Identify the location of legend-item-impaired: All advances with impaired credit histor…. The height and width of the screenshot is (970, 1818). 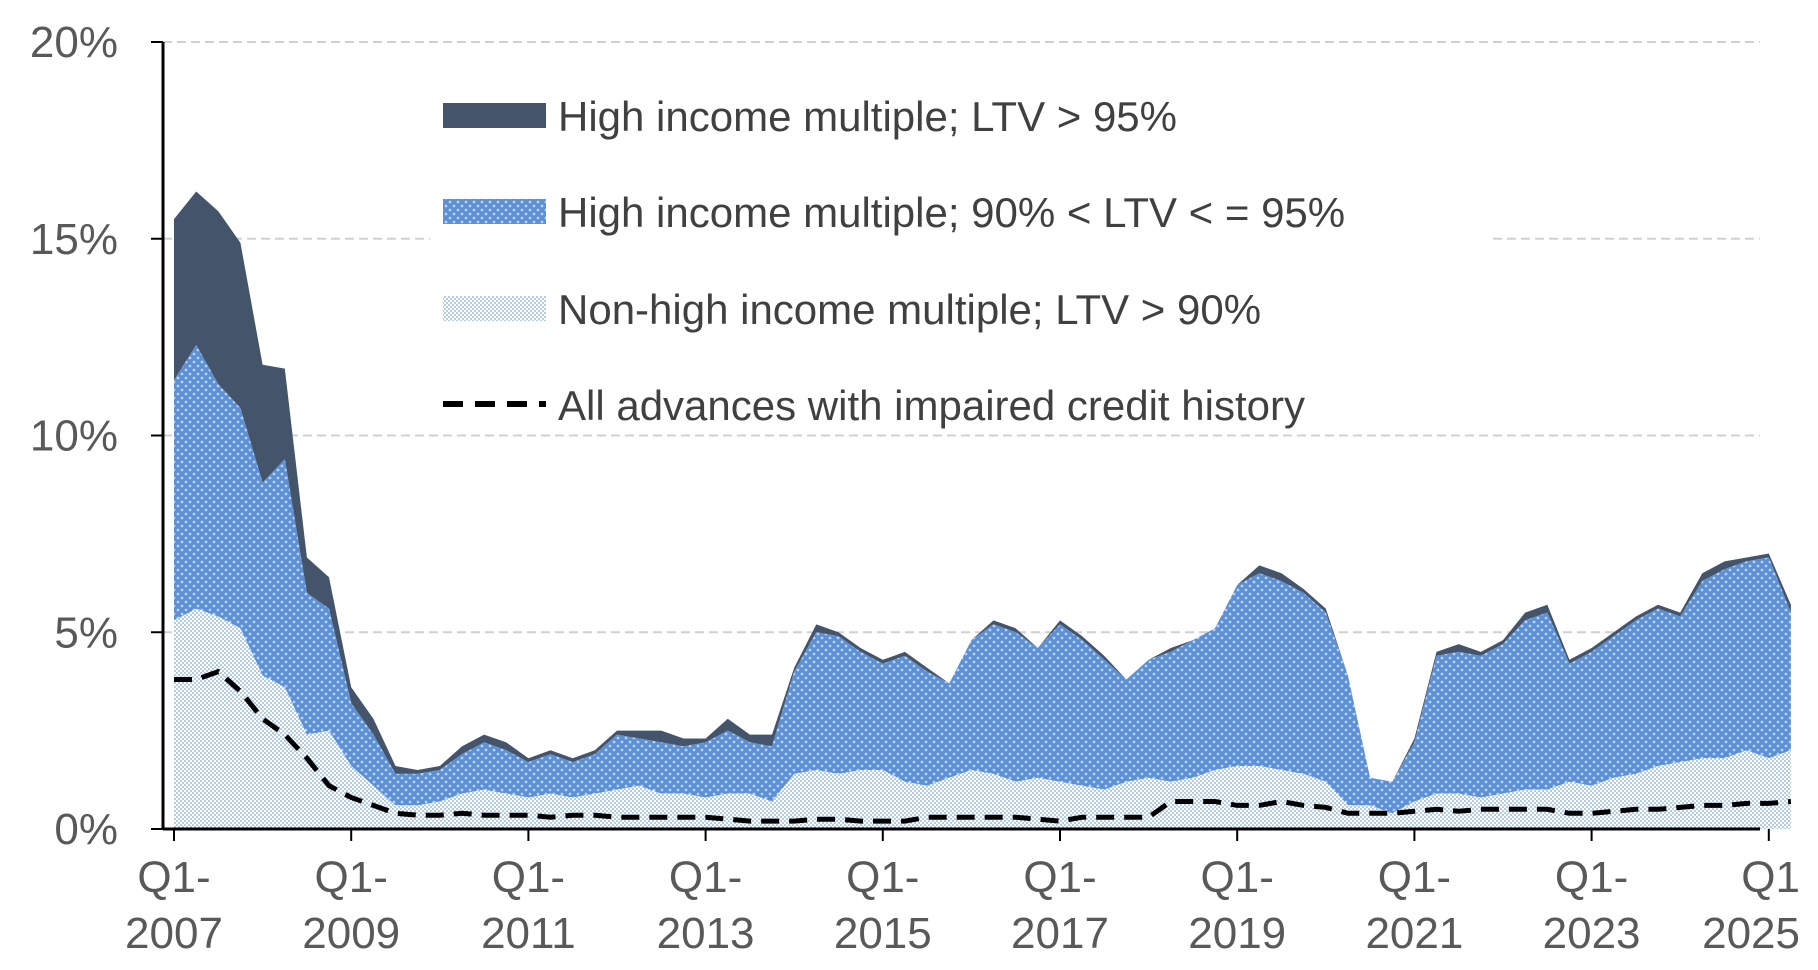
(874, 405).